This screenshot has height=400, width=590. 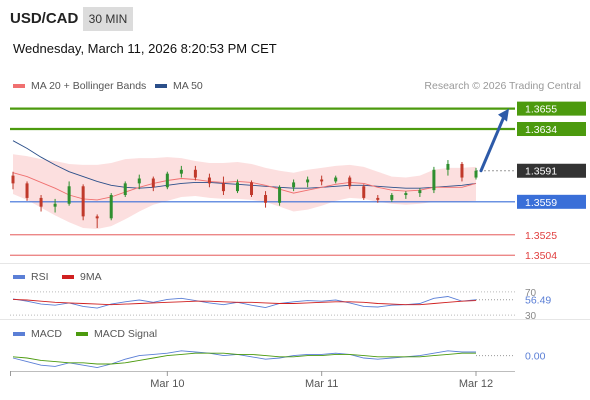 What do you see at coordinates (19, 334) in the screenshot?
I see `macd-swatch` at bounding box center [19, 334].